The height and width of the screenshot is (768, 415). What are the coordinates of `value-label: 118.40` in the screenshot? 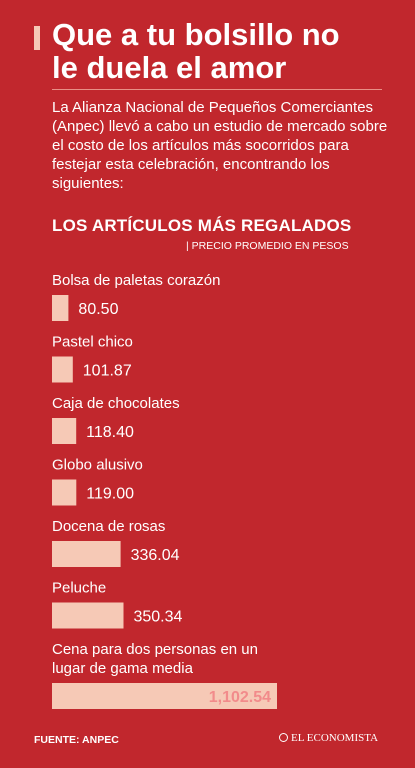 It's located at (110, 432).